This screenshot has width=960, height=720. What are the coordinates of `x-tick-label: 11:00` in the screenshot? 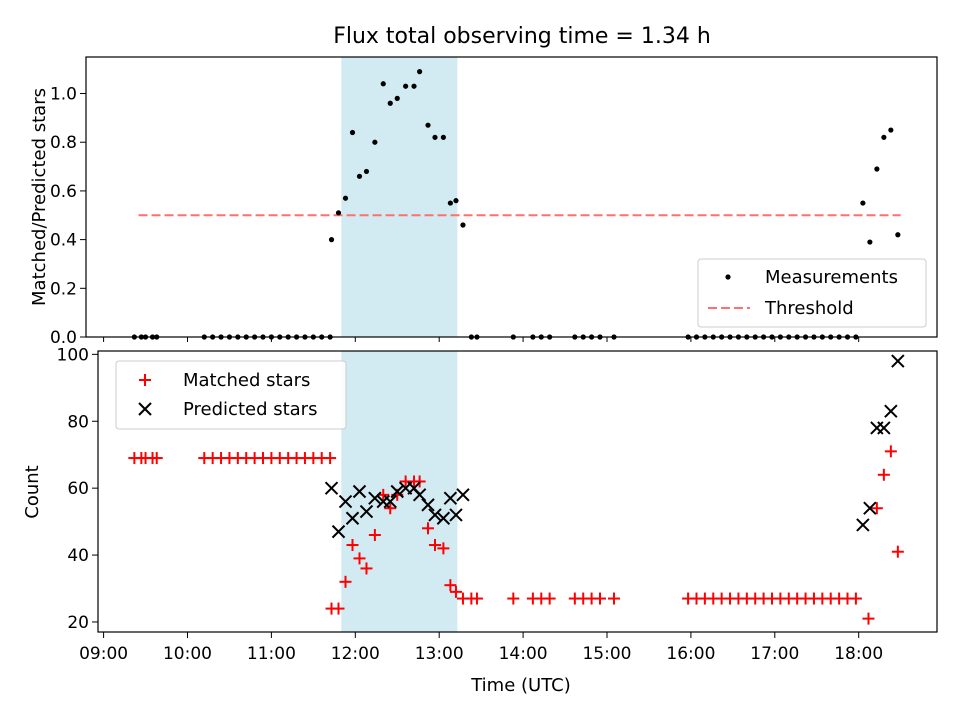 It's located at (271, 654).